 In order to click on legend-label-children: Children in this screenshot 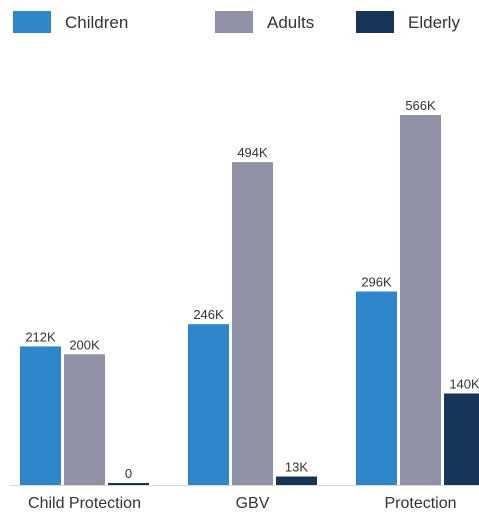, I will do `click(96, 22)`.